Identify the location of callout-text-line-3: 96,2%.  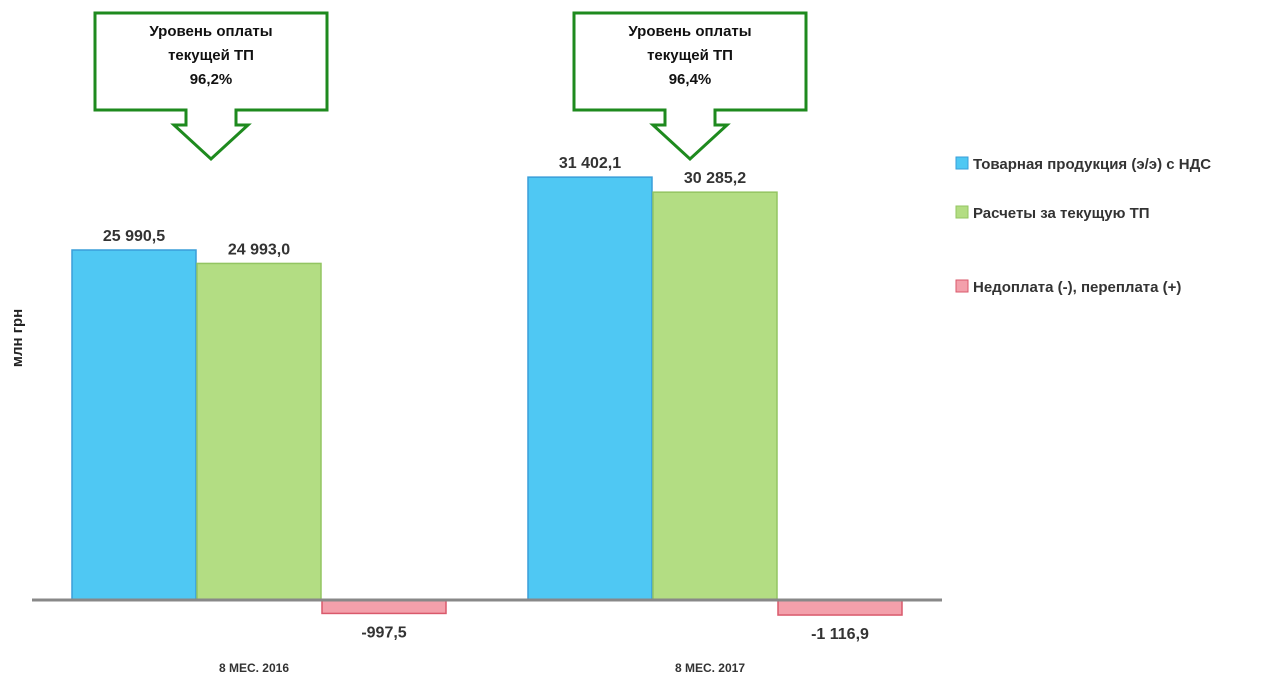
(211, 79).